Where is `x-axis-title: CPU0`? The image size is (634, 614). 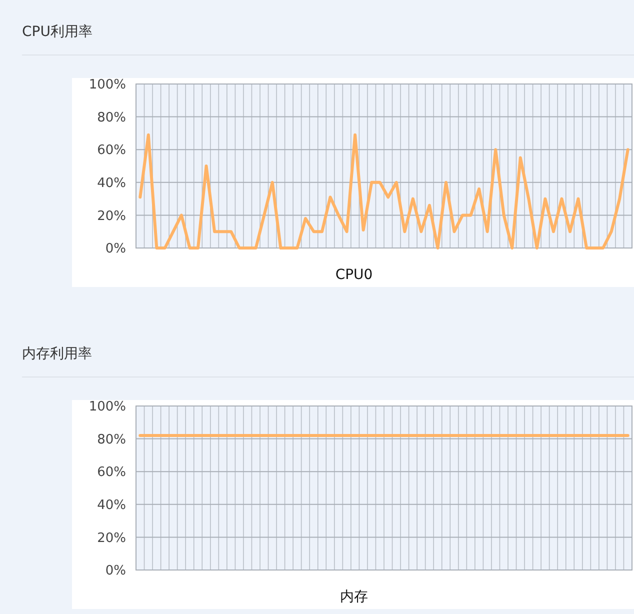 x-axis-title: CPU0 is located at coordinates (354, 275).